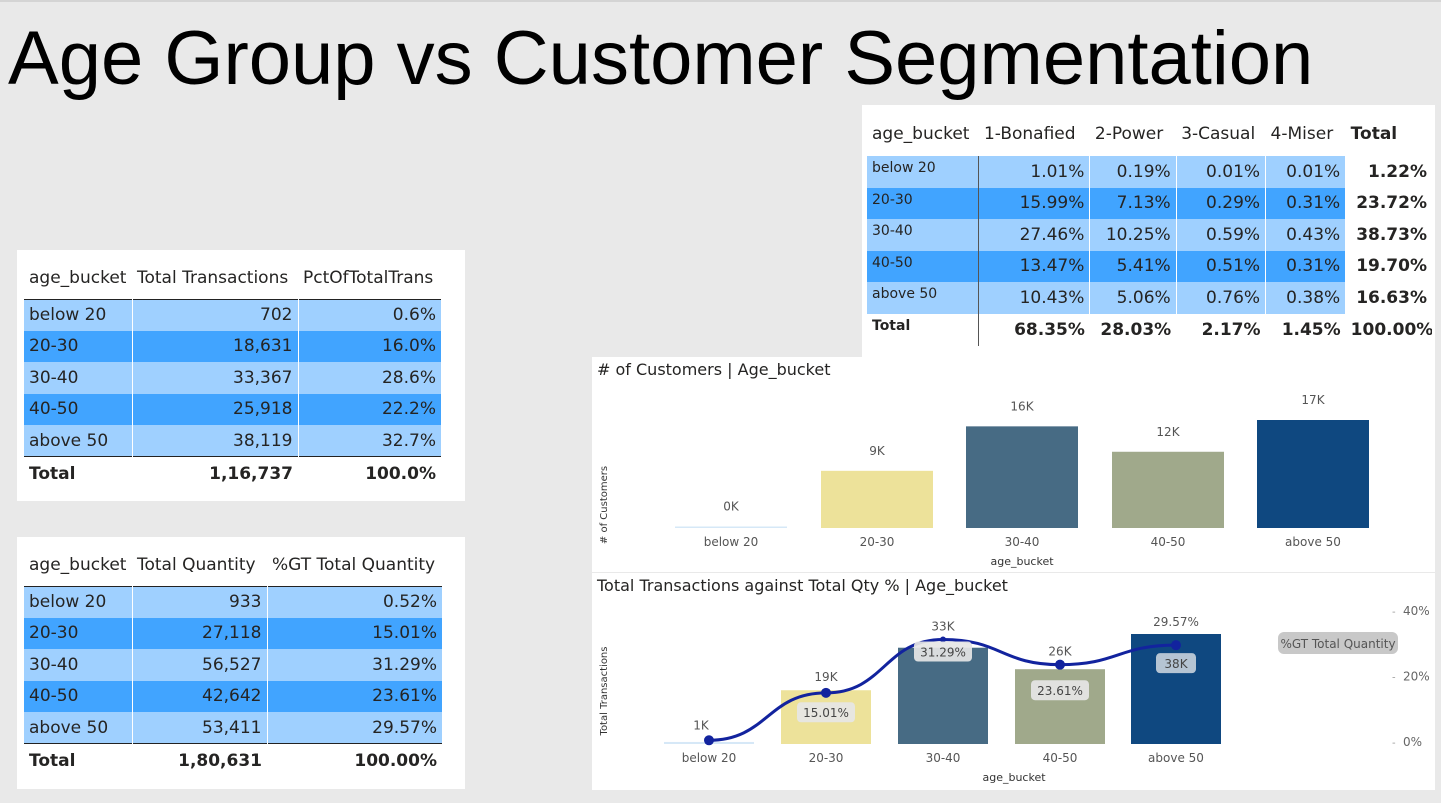  Describe the element at coordinates (213, 278) in the screenshot. I see `column-header: Total Transactions` at that location.